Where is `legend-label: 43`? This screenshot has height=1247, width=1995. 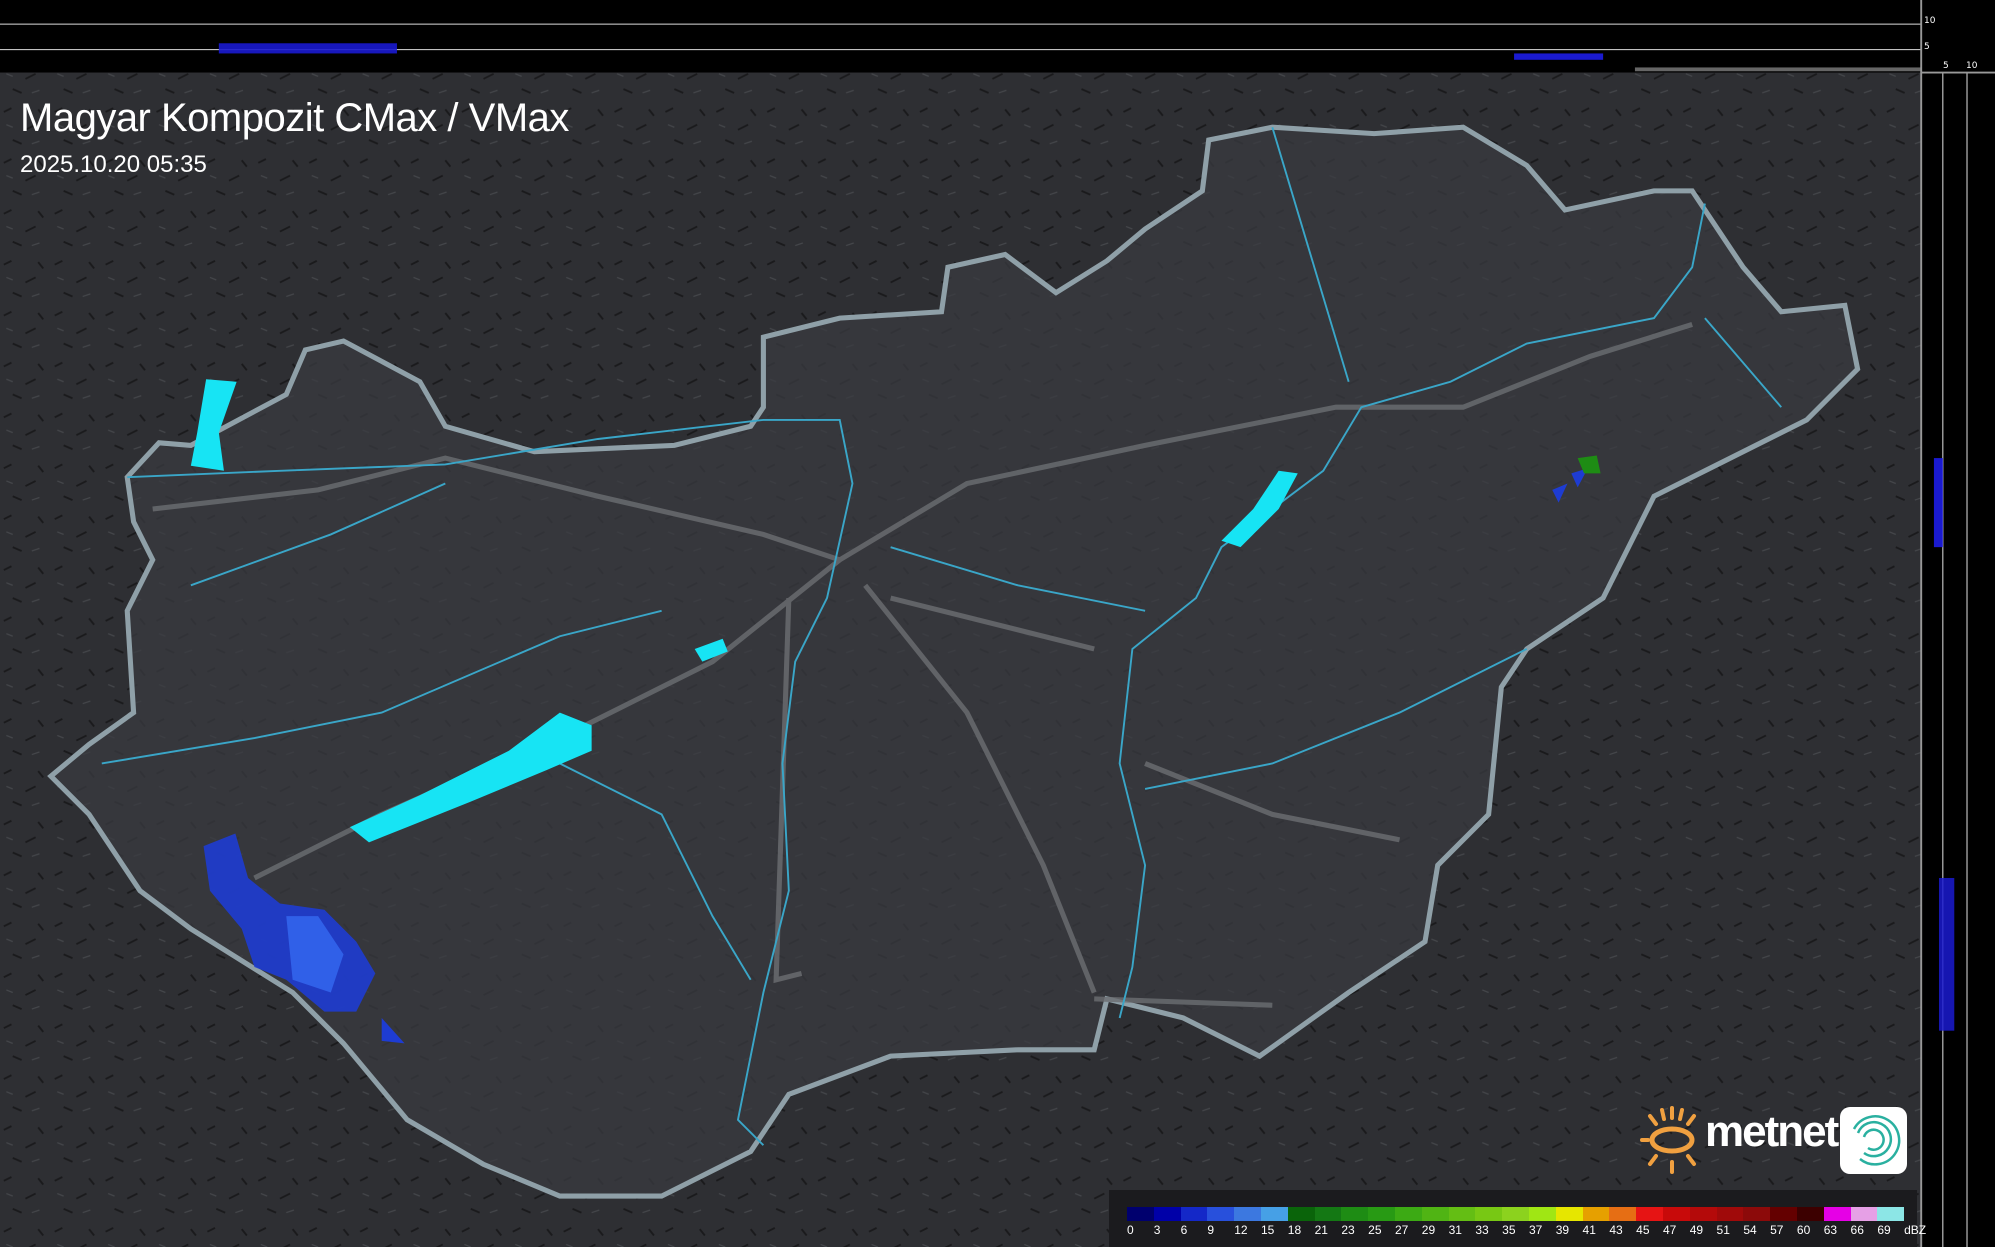
legend-label: 43 is located at coordinates (1616, 1230).